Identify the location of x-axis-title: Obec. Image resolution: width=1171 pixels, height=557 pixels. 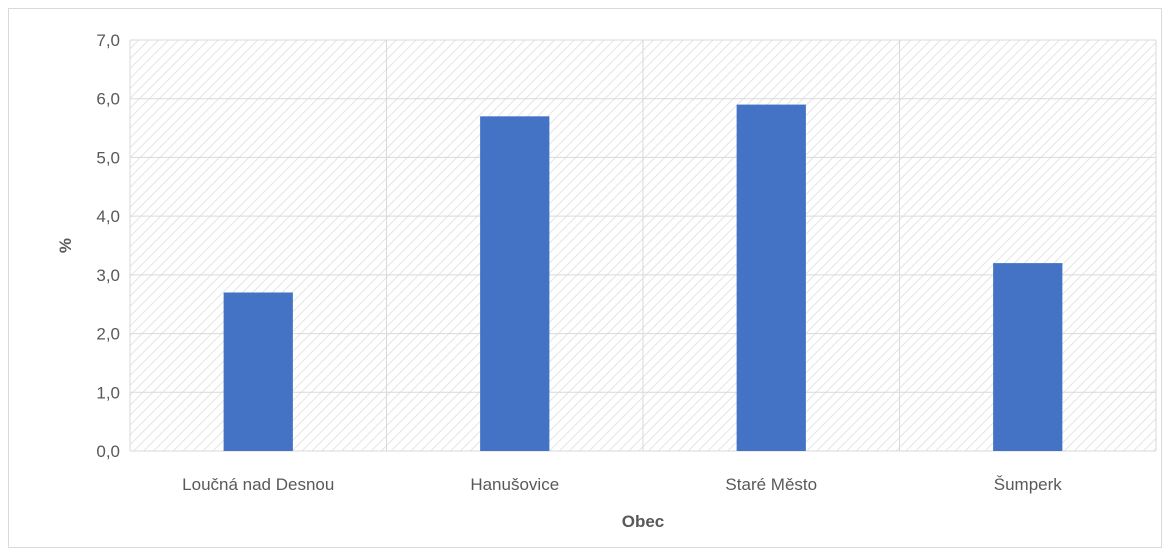
(643, 521).